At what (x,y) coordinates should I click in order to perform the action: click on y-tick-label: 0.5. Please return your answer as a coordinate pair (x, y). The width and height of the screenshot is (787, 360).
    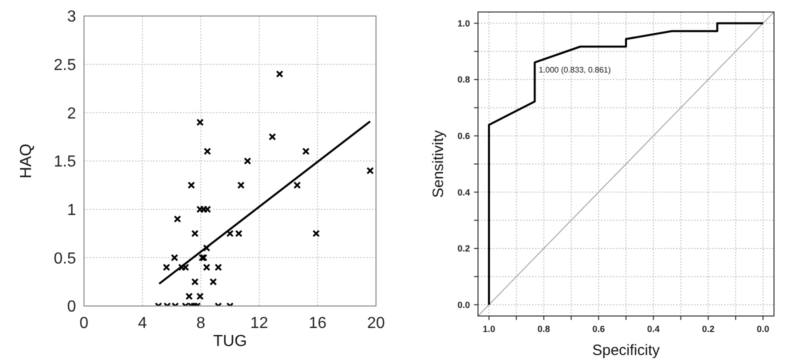
    Looking at the image, I should click on (65, 259).